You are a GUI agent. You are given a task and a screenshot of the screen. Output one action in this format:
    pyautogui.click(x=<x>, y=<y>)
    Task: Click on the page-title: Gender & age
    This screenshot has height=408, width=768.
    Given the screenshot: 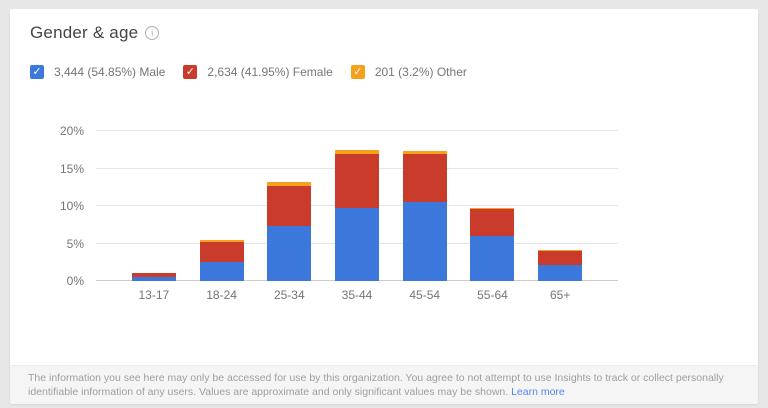 What is the action you would take?
    pyautogui.click(x=84, y=32)
    